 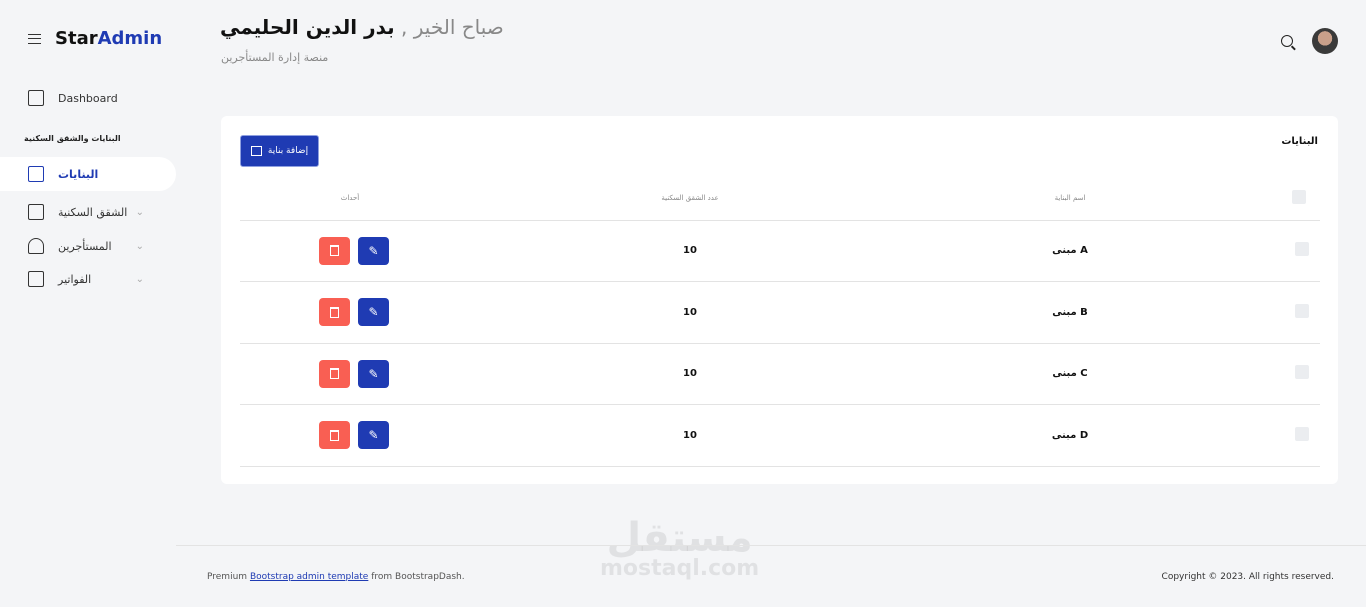 I want to click on building-name: مبنى D, so click(x=1070, y=435).